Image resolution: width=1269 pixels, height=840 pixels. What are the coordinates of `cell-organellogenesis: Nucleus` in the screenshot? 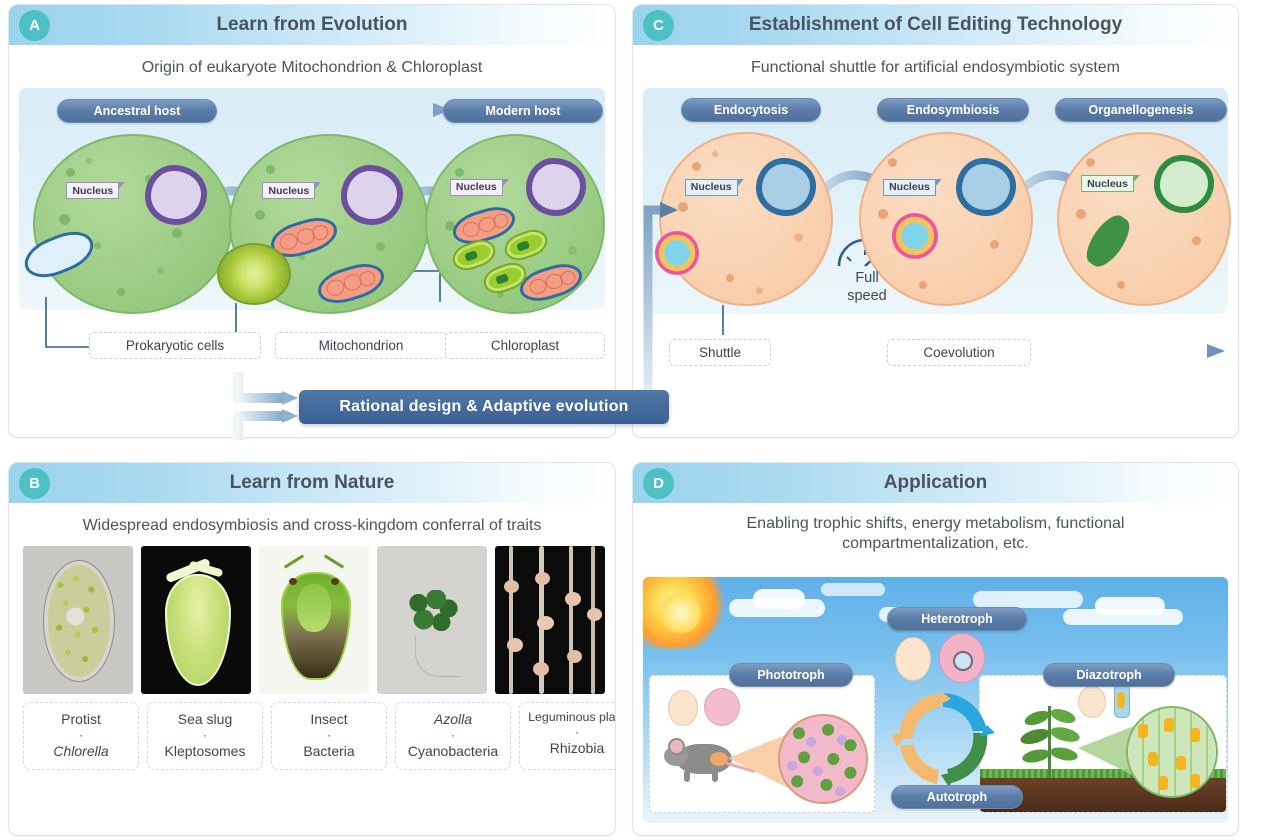 It's located at (1144, 219).